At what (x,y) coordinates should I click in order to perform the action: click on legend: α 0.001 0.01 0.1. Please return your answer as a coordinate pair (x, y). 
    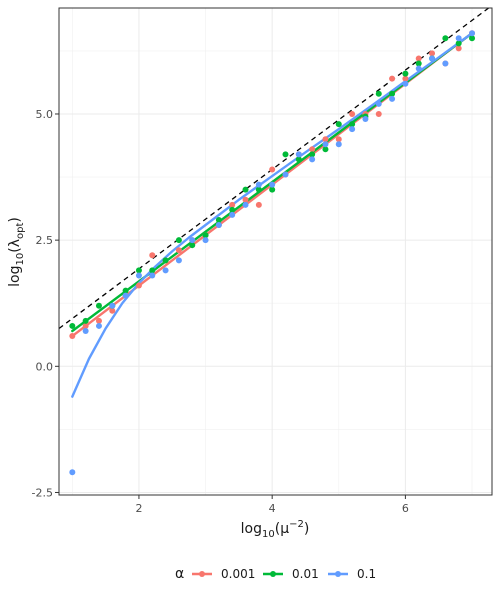
    Looking at the image, I should click on (275, 574).